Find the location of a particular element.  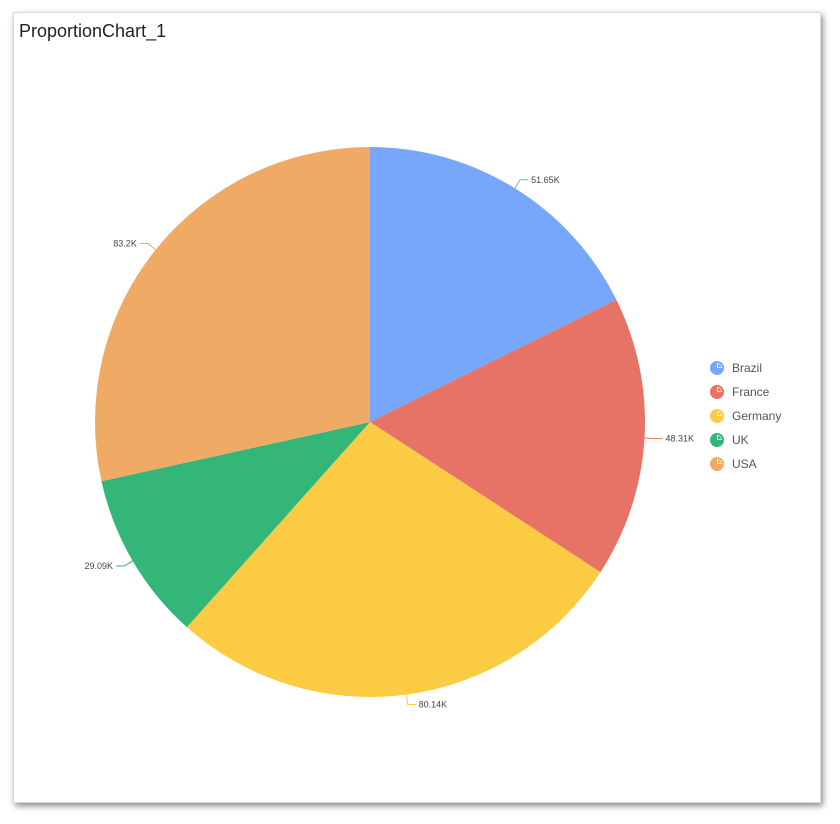

data-label: 29.09K is located at coordinates (99, 566).